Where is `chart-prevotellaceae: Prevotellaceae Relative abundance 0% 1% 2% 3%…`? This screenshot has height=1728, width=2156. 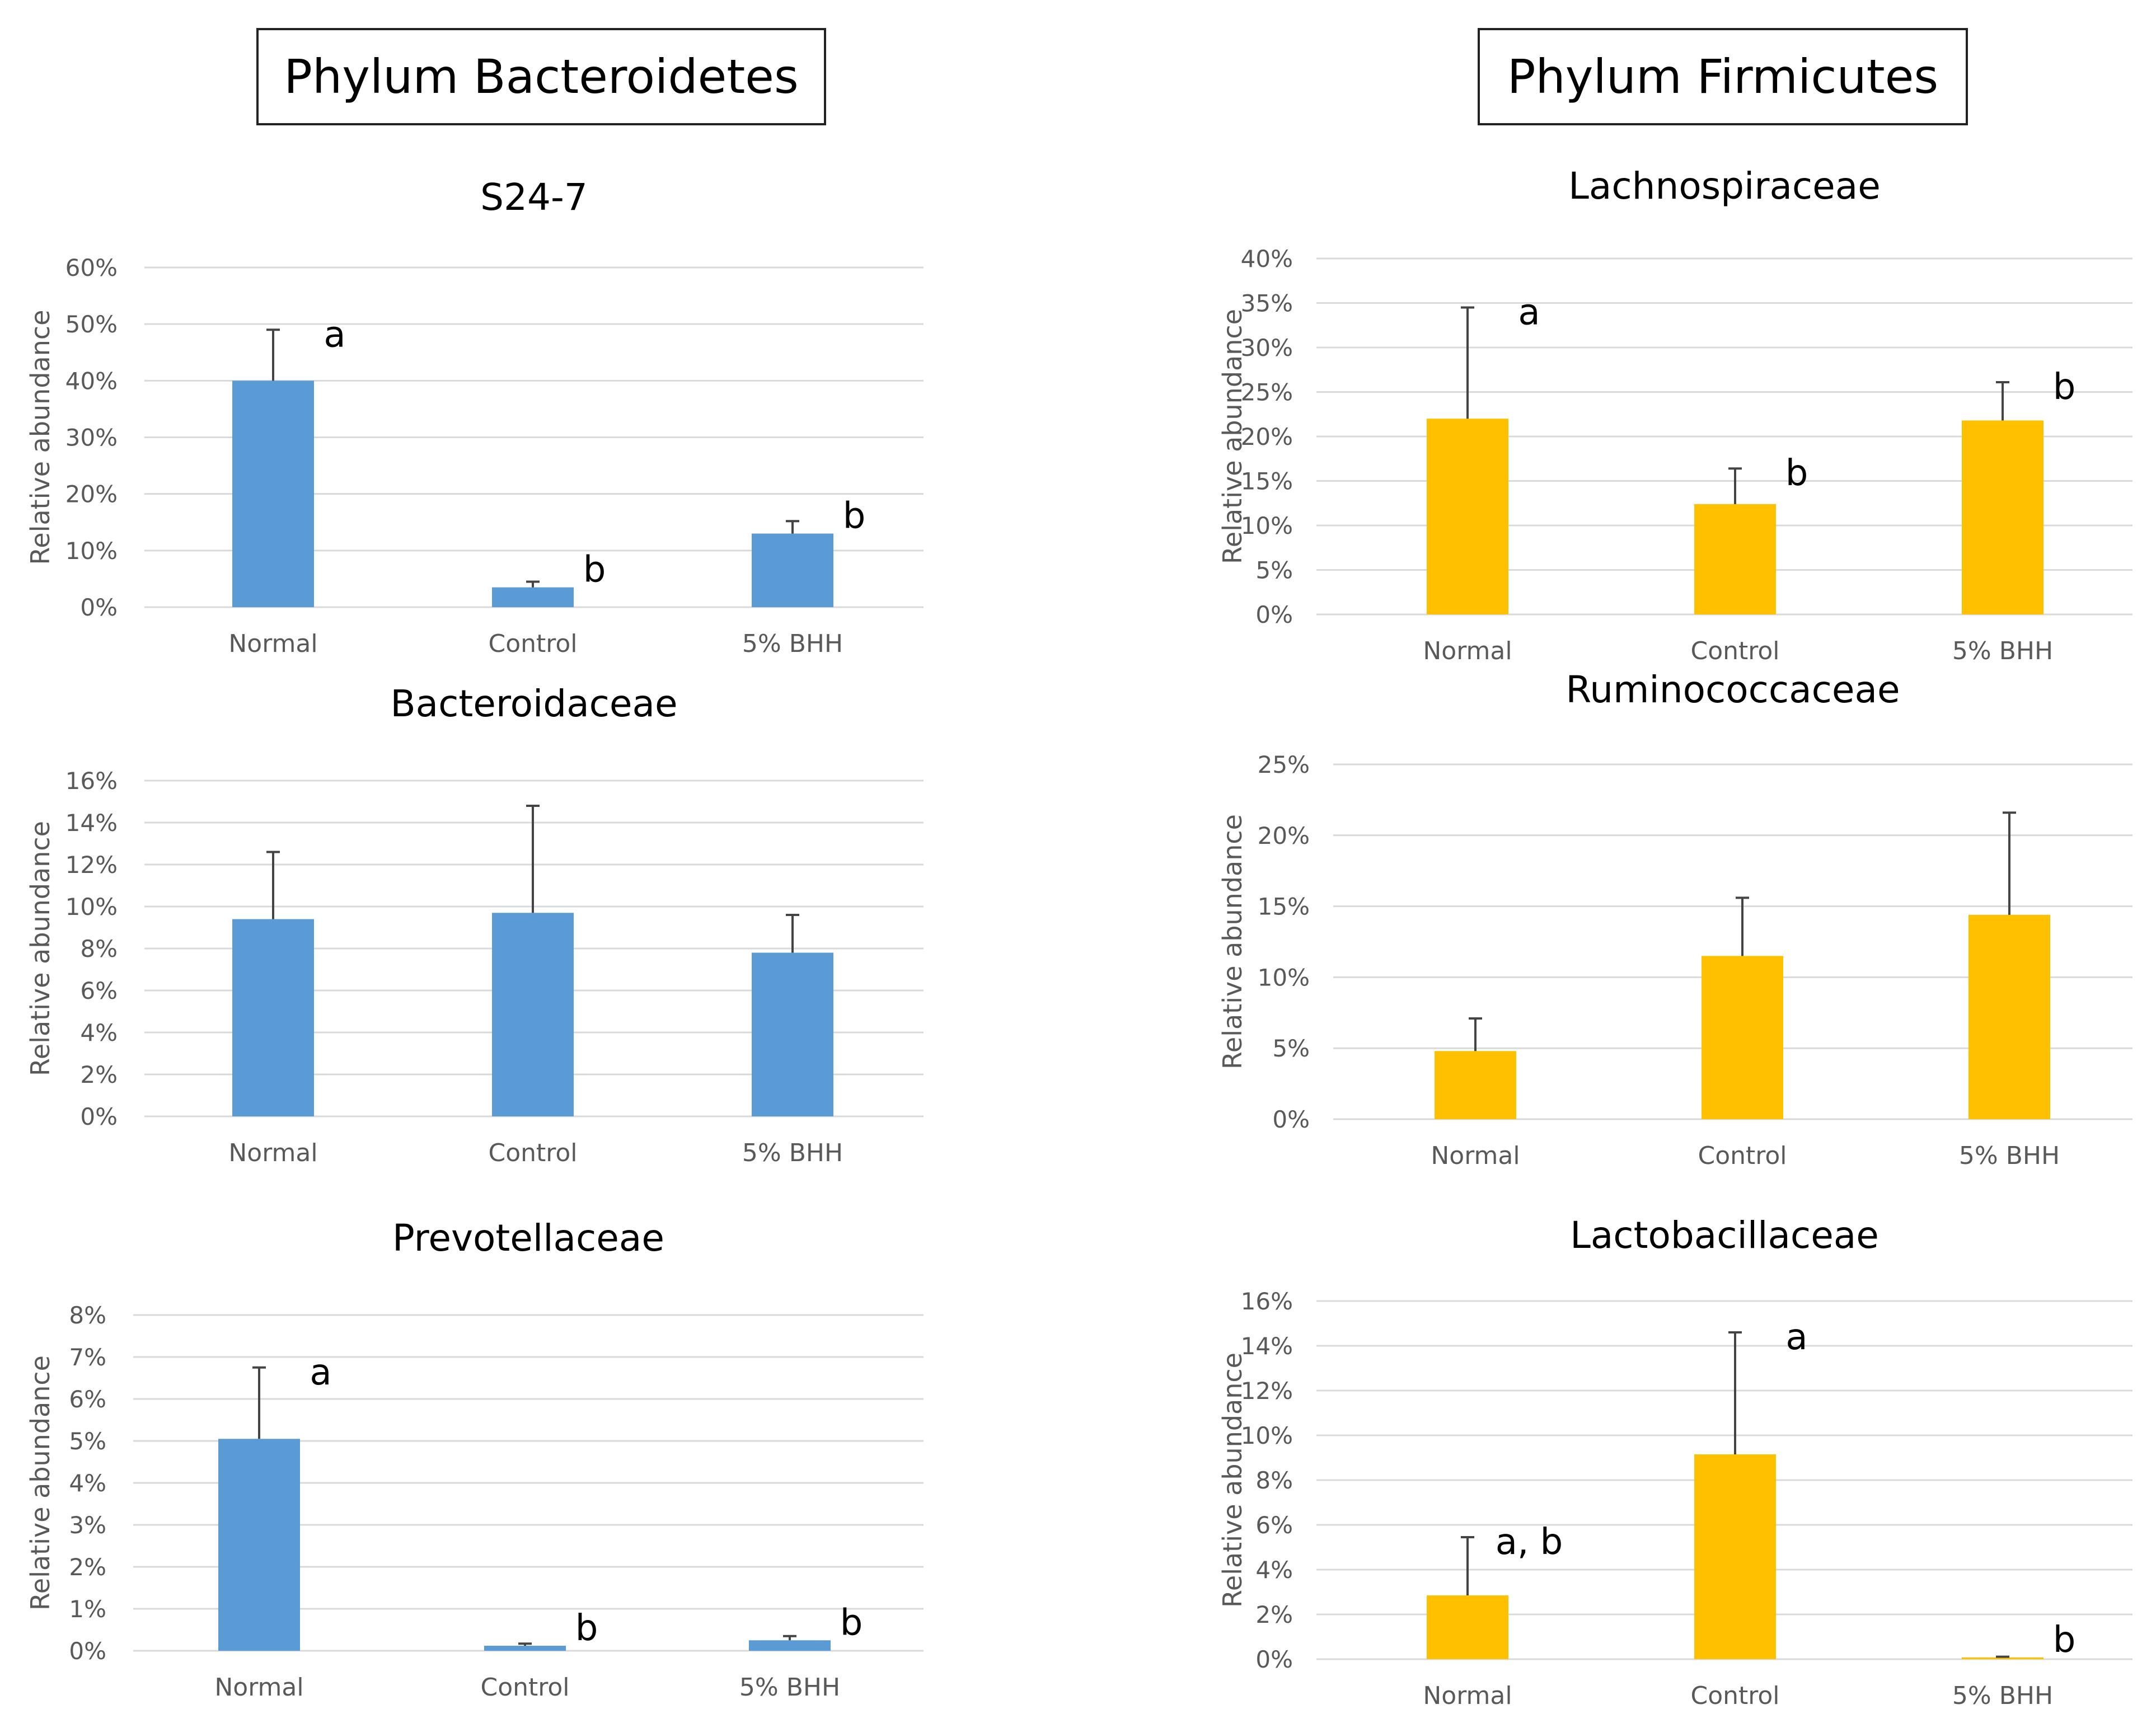
chart-prevotellaceae: Prevotellaceae Relative abundance 0% 1% 2% 3%… is located at coordinates (474, 1459).